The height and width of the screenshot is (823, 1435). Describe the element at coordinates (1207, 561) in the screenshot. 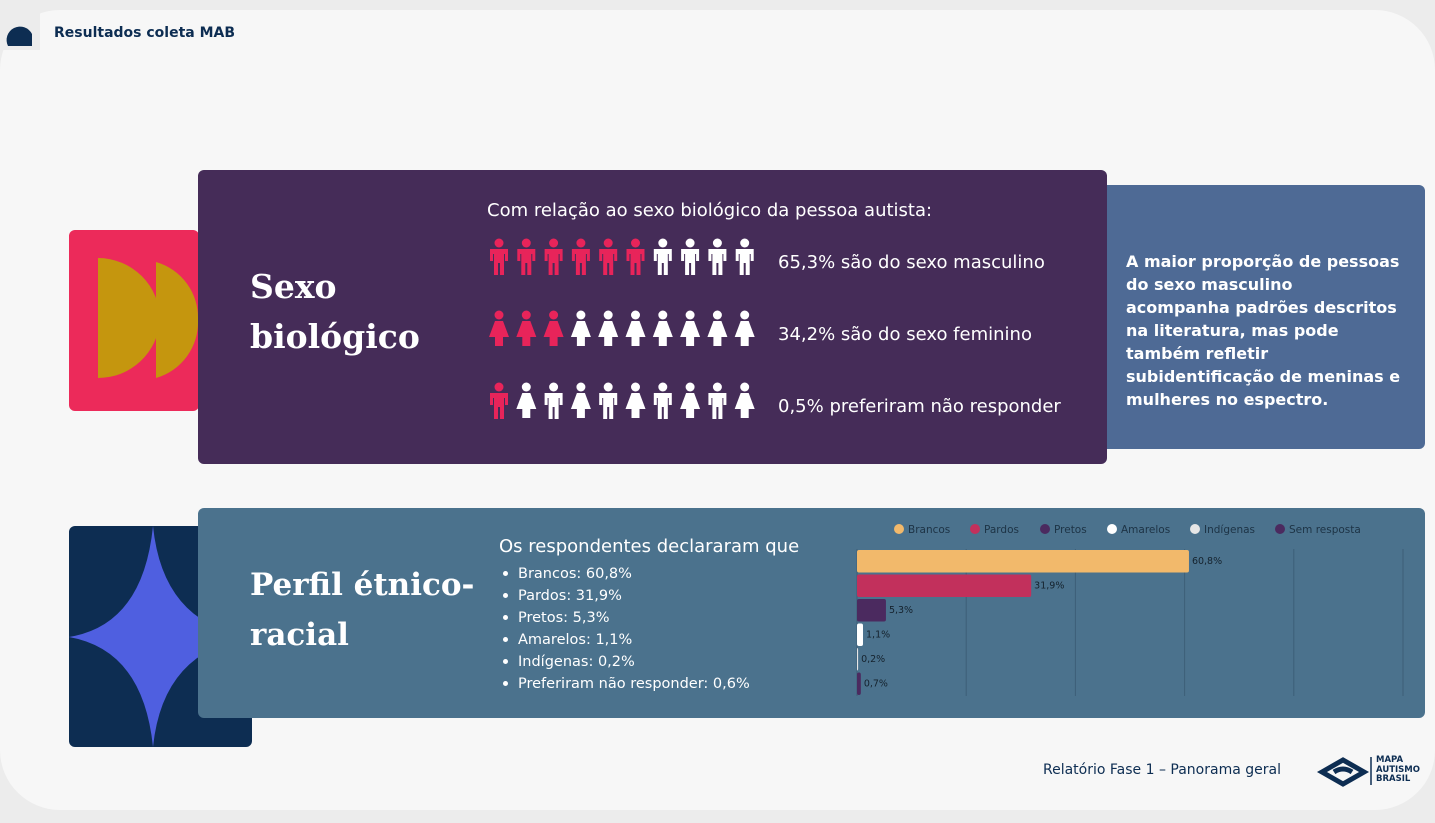

I see `value-label: 60,8%` at that location.